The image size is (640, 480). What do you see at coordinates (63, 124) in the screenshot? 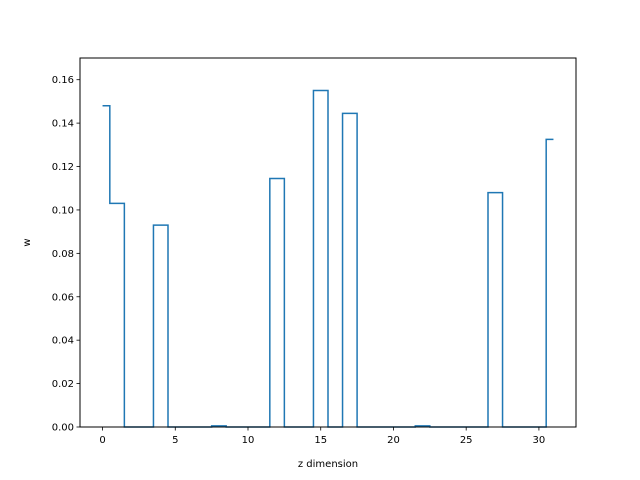
I see `y-tick-label: 0.14` at bounding box center [63, 124].